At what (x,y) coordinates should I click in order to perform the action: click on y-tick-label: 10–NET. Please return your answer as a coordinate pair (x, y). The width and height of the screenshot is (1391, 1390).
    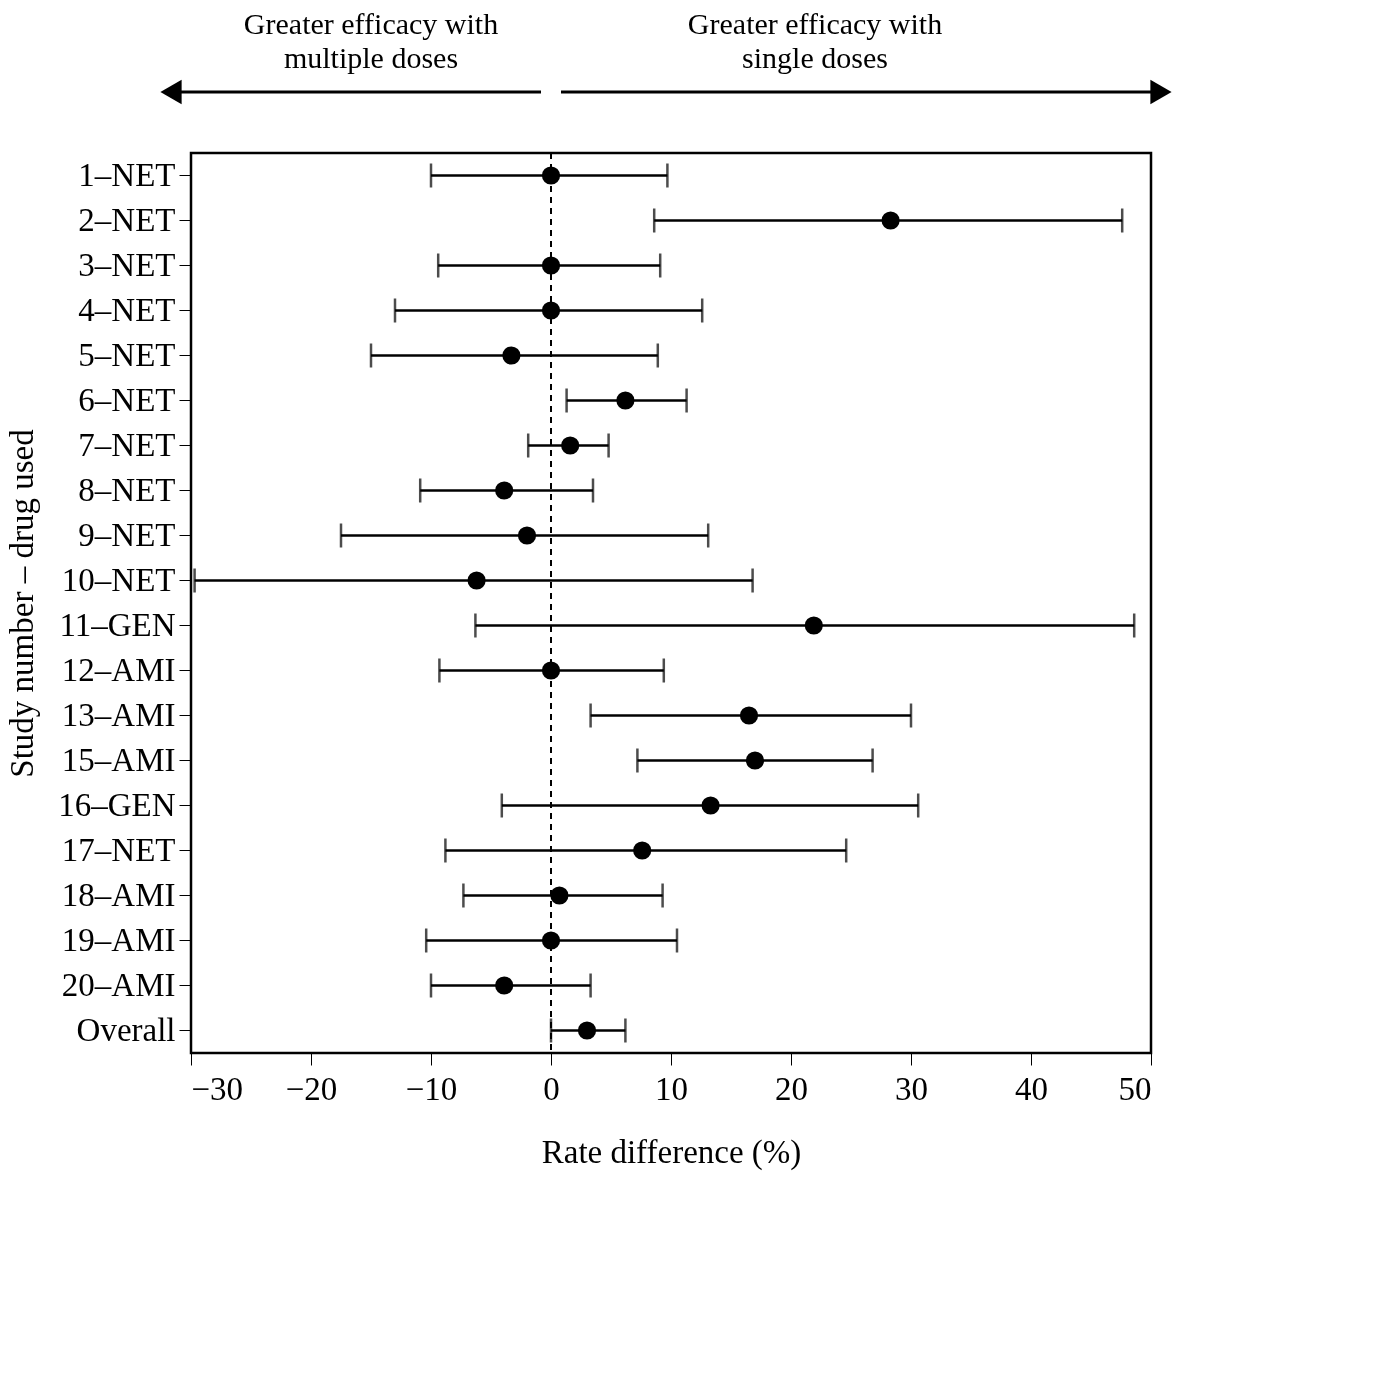
    Looking at the image, I should click on (118, 579).